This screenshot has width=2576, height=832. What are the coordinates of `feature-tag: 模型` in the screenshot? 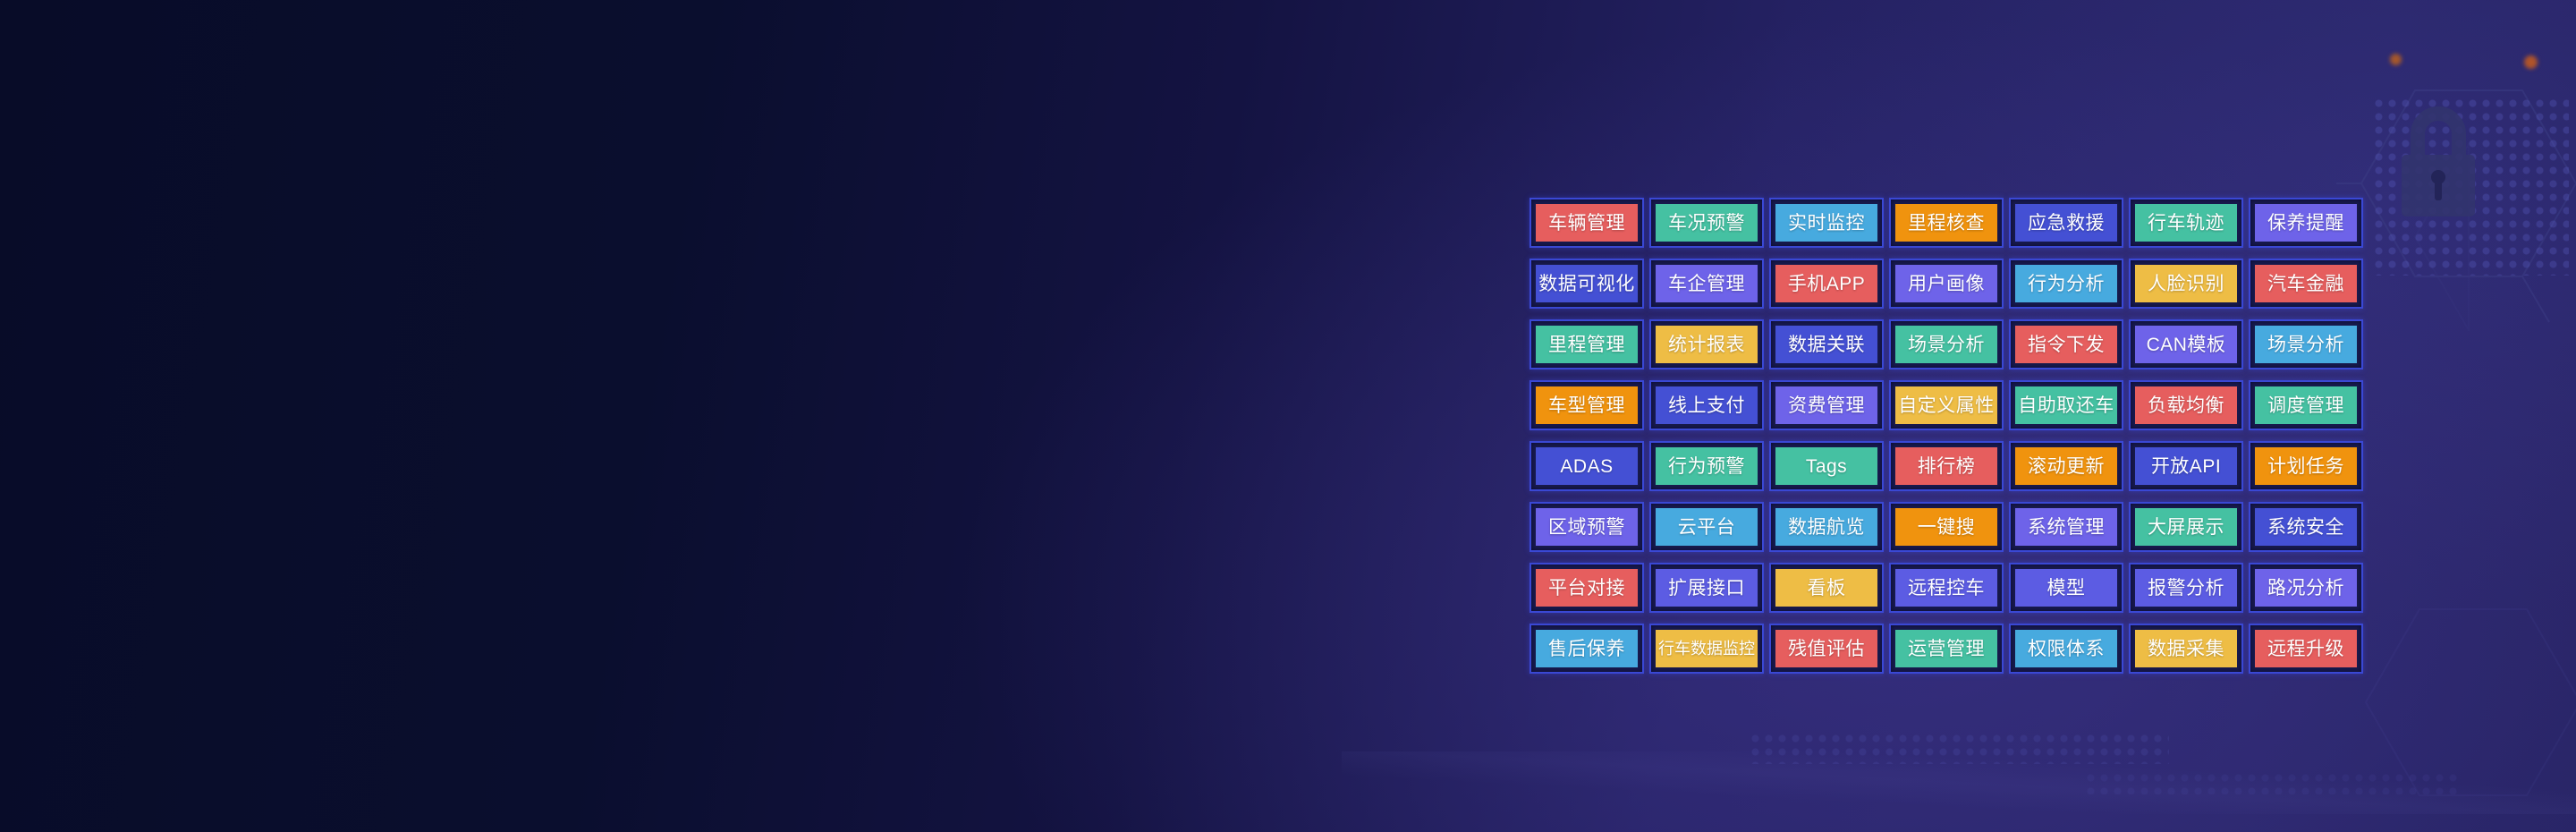 It's located at (2066, 588).